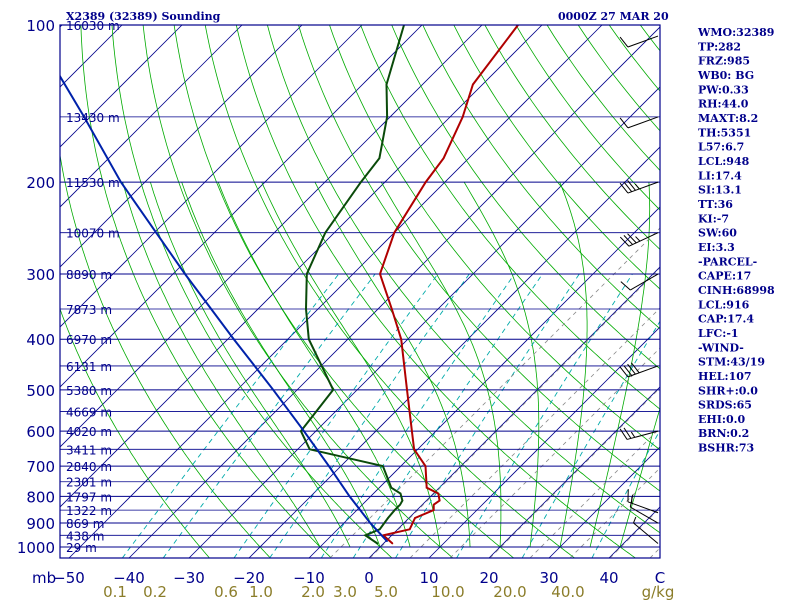 The height and width of the screenshot is (600, 800). Describe the element at coordinates (85, 524) in the screenshot. I see `height-label: 869 m` at that location.